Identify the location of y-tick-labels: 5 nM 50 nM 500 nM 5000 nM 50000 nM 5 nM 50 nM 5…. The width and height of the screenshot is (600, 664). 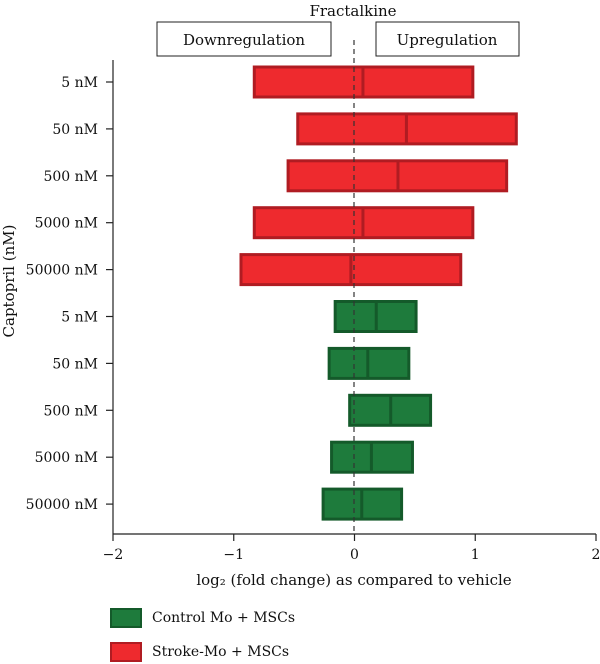
(69, 294).